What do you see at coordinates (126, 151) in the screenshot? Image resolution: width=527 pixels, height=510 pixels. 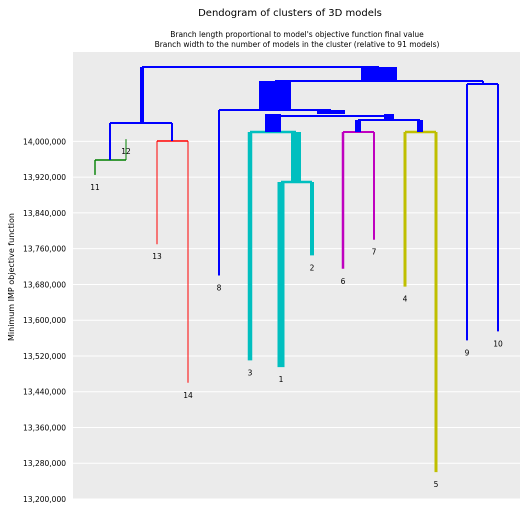 I see `leaf-label: 12` at bounding box center [126, 151].